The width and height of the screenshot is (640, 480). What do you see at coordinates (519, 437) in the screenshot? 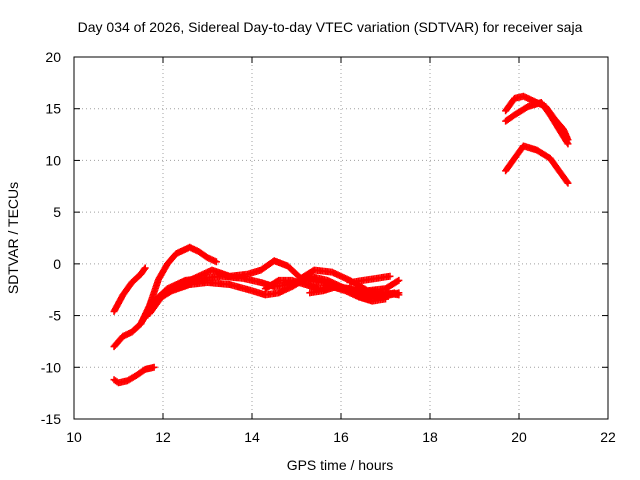
I see `x-tick-label: 20` at bounding box center [519, 437].